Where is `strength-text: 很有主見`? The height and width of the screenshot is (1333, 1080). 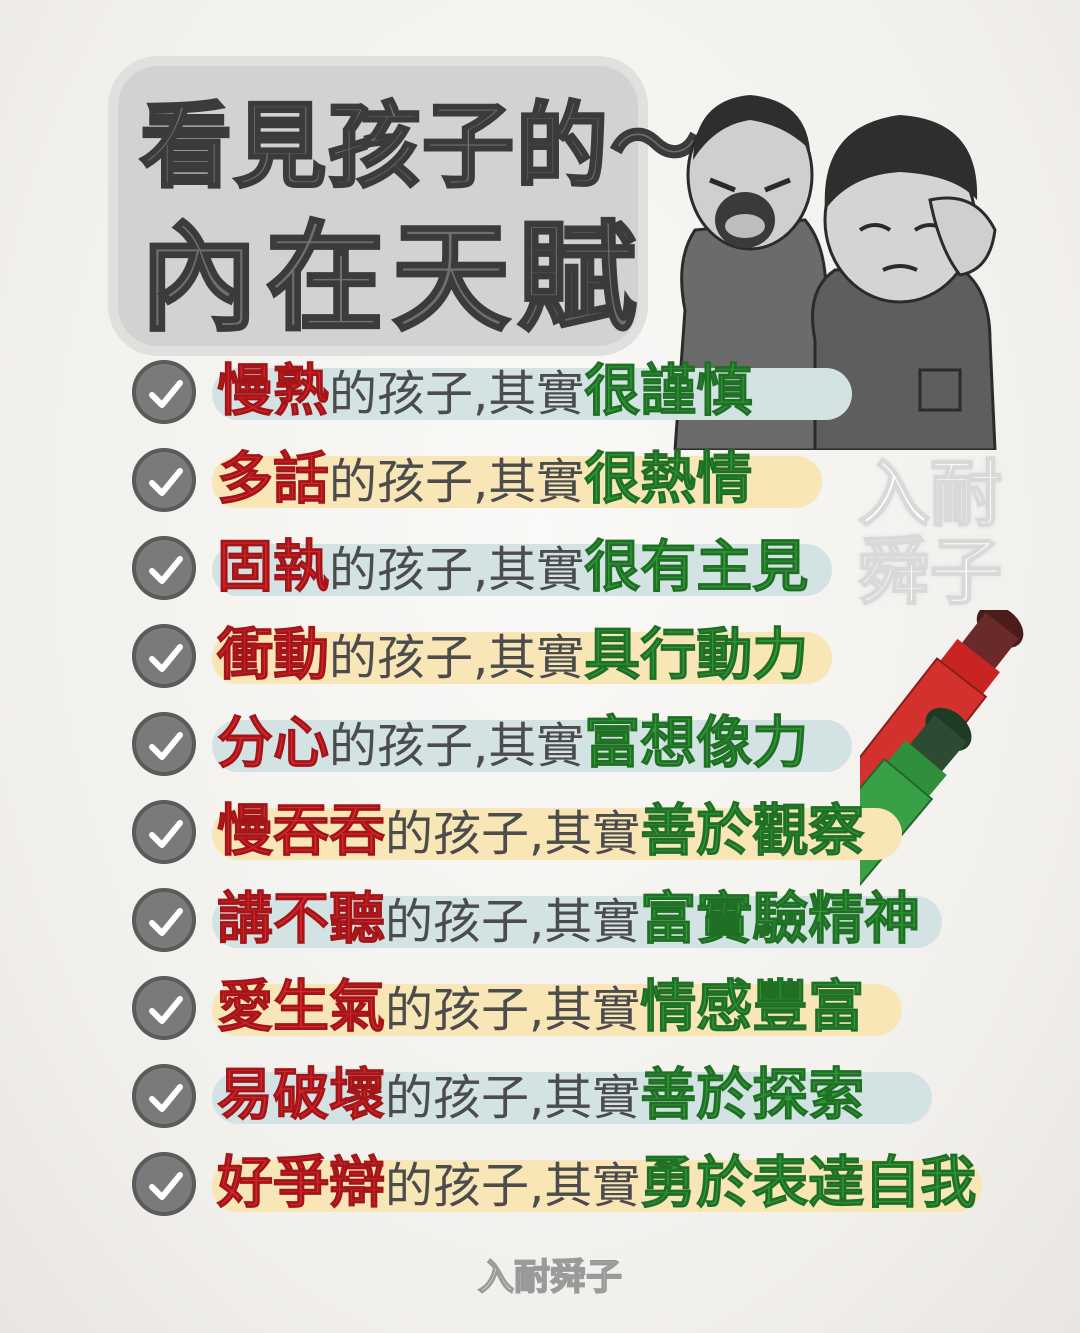 strength-text: 很有主見 is located at coordinates (696, 568).